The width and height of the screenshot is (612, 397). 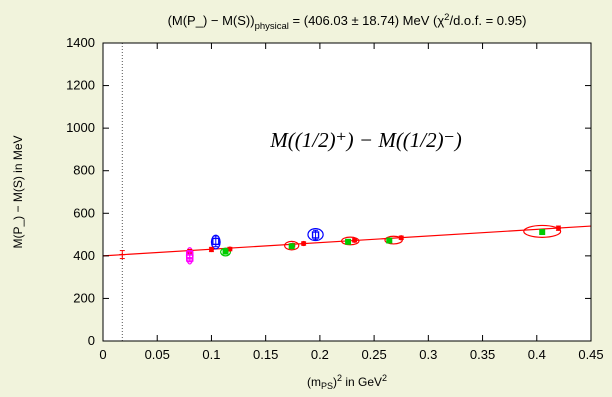 What do you see at coordinates (84, 255) in the screenshot?
I see `y-tick-label: 400` at bounding box center [84, 255].